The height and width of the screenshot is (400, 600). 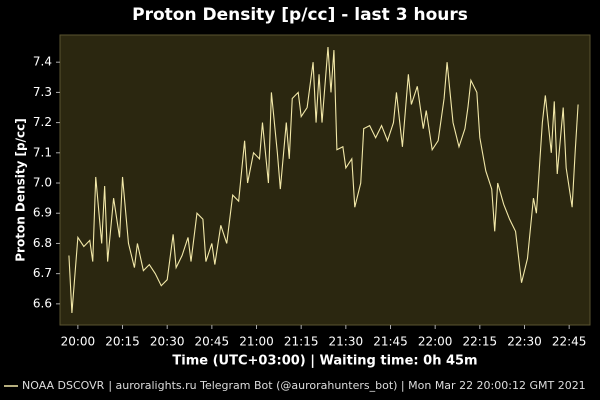 What do you see at coordinates (524, 342) in the screenshot?
I see `x-tick-label: 22:30` at bounding box center [524, 342].